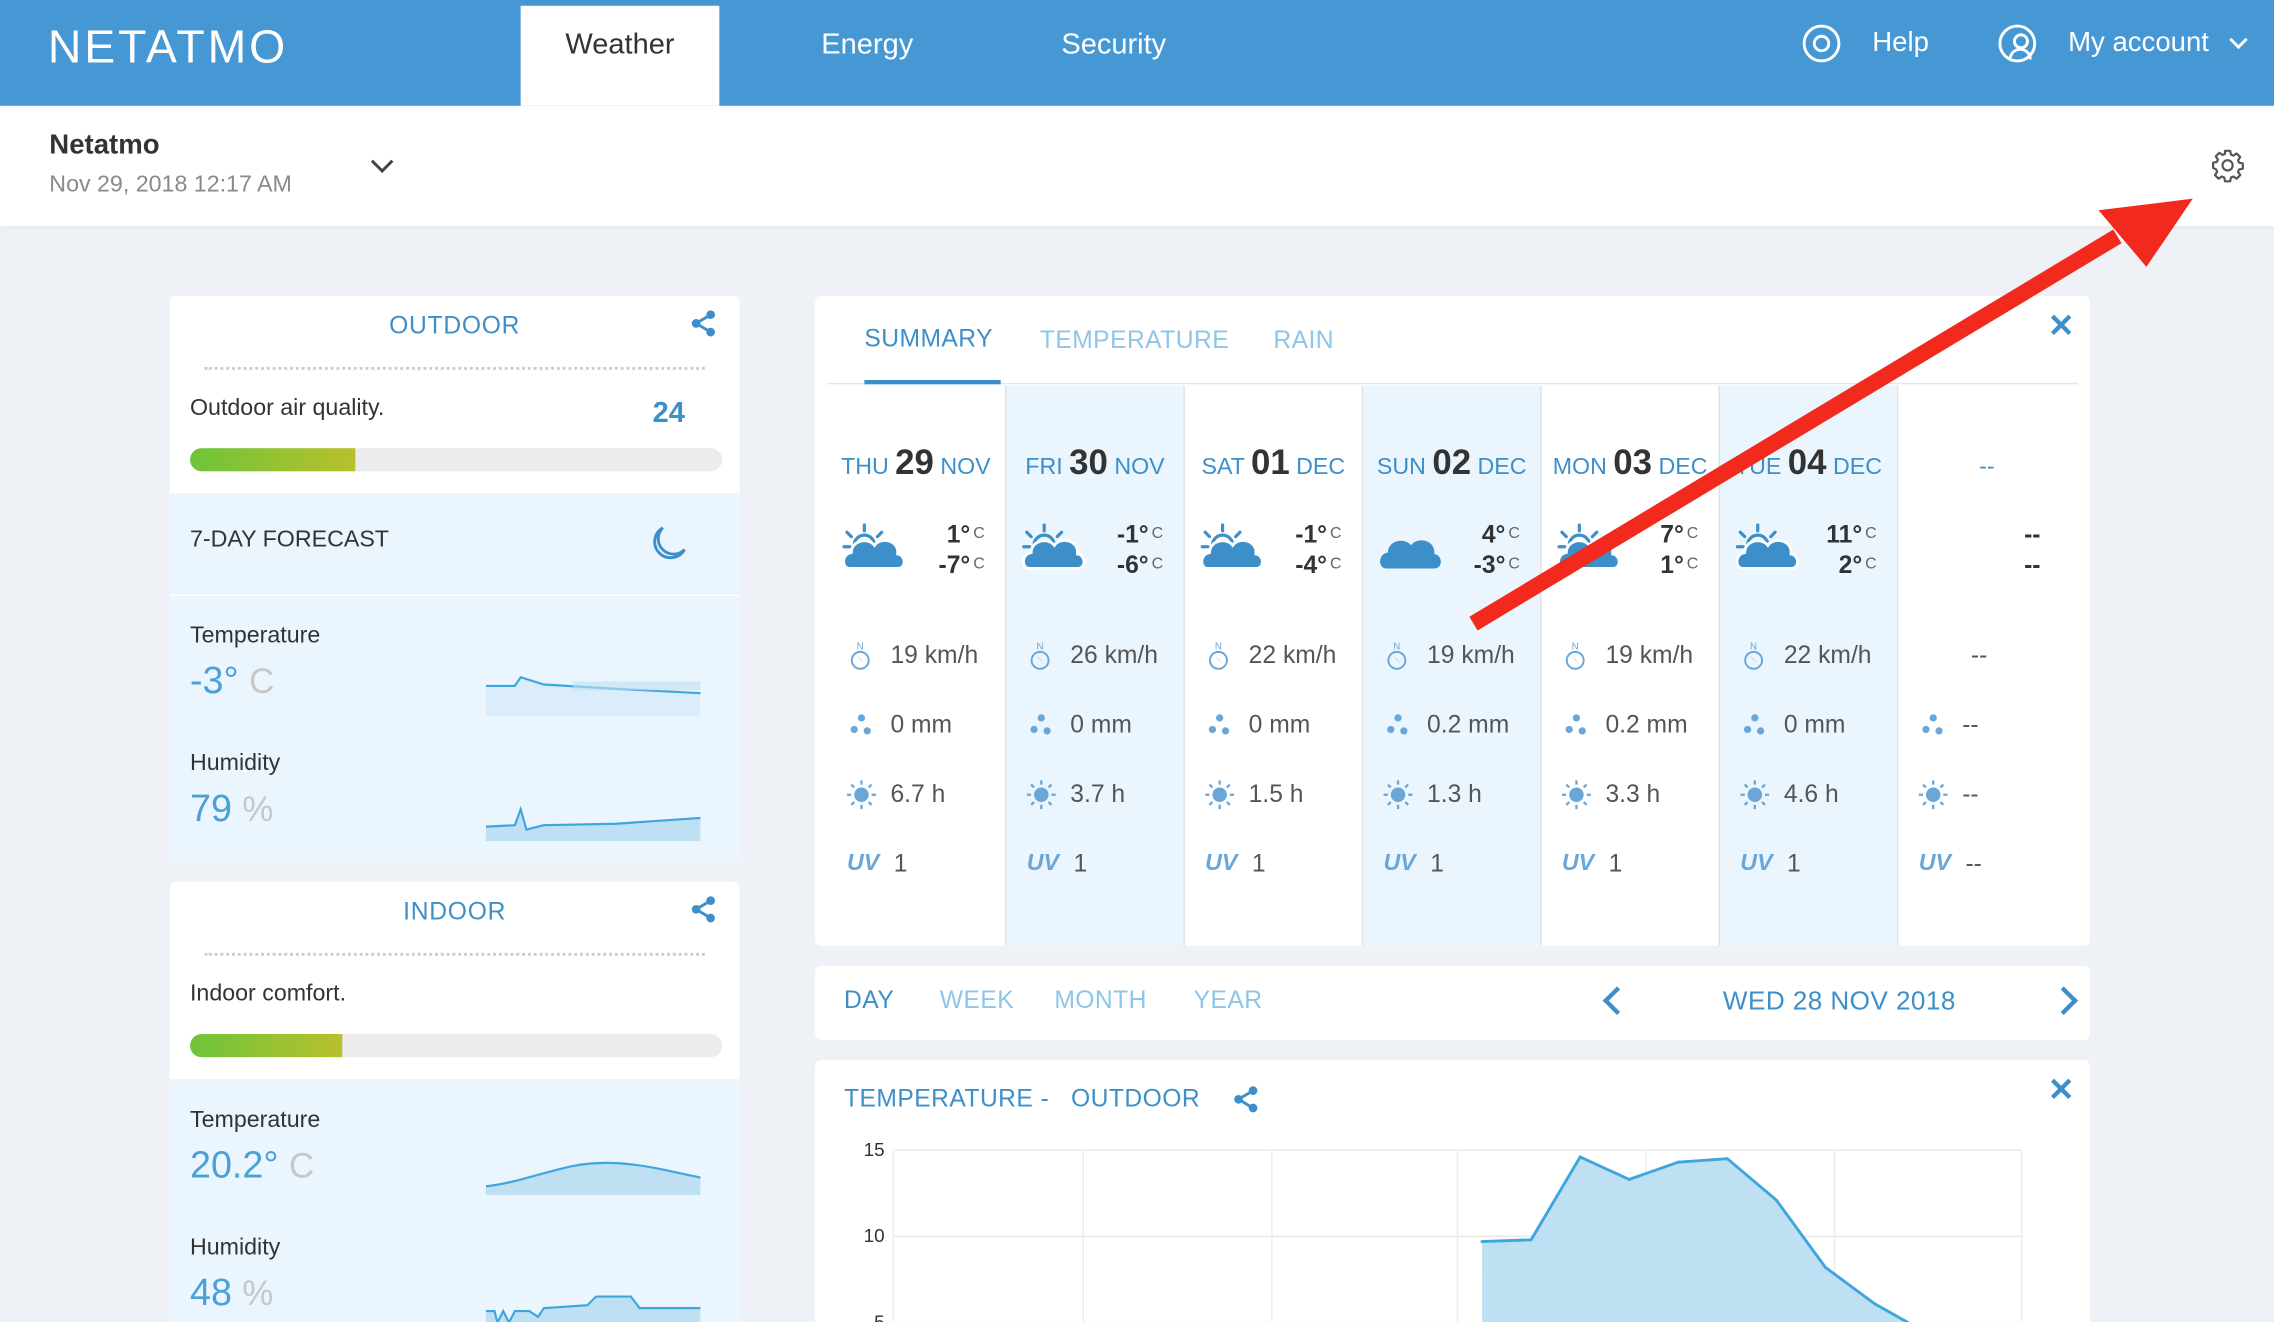 Image resolution: width=2274 pixels, height=1322 pixels. I want to click on min-temp: --, so click(2032, 565).